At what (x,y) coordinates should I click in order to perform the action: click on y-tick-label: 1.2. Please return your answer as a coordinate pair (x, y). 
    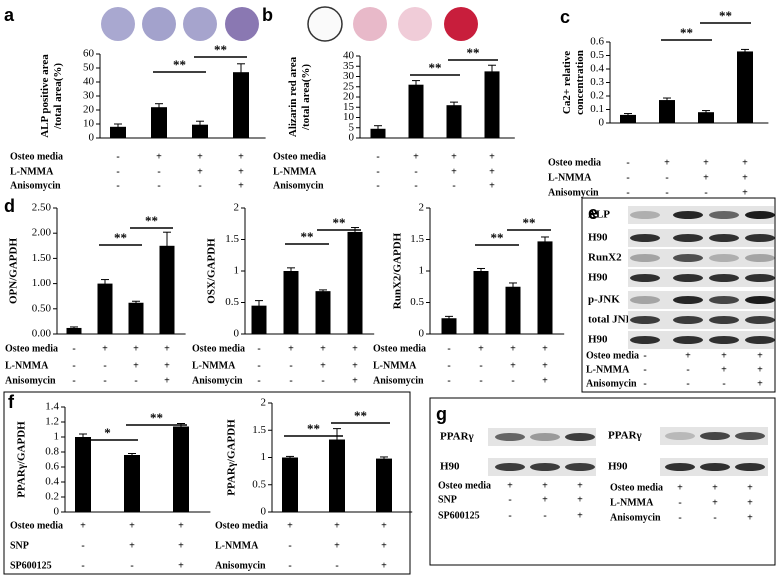
    Looking at the image, I should click on (52, 422).